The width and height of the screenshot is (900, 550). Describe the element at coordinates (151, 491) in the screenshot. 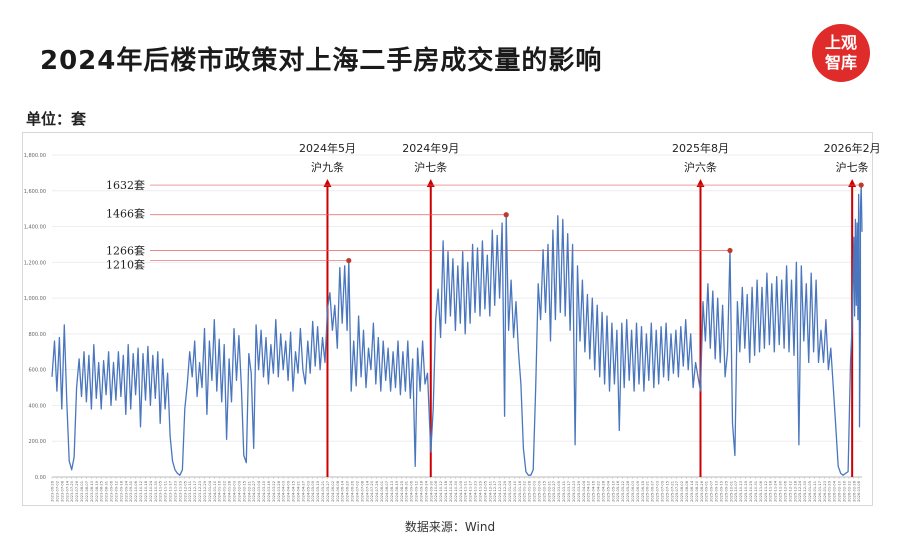

I see `x-tick-label: 2023-10-24` at that location.